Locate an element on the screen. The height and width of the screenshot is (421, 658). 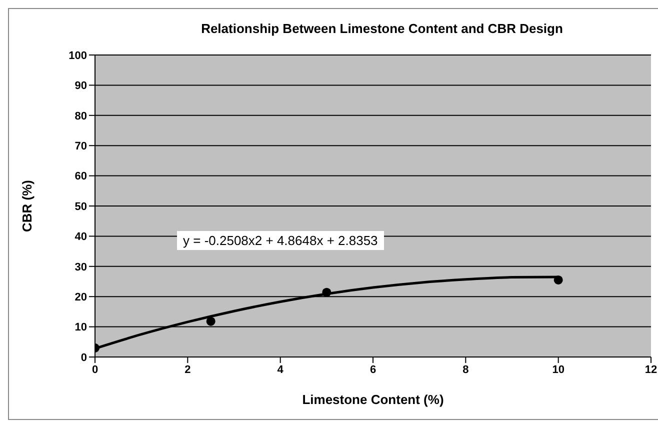
y-tick-label: 10 is located at coordinates (80, 328).